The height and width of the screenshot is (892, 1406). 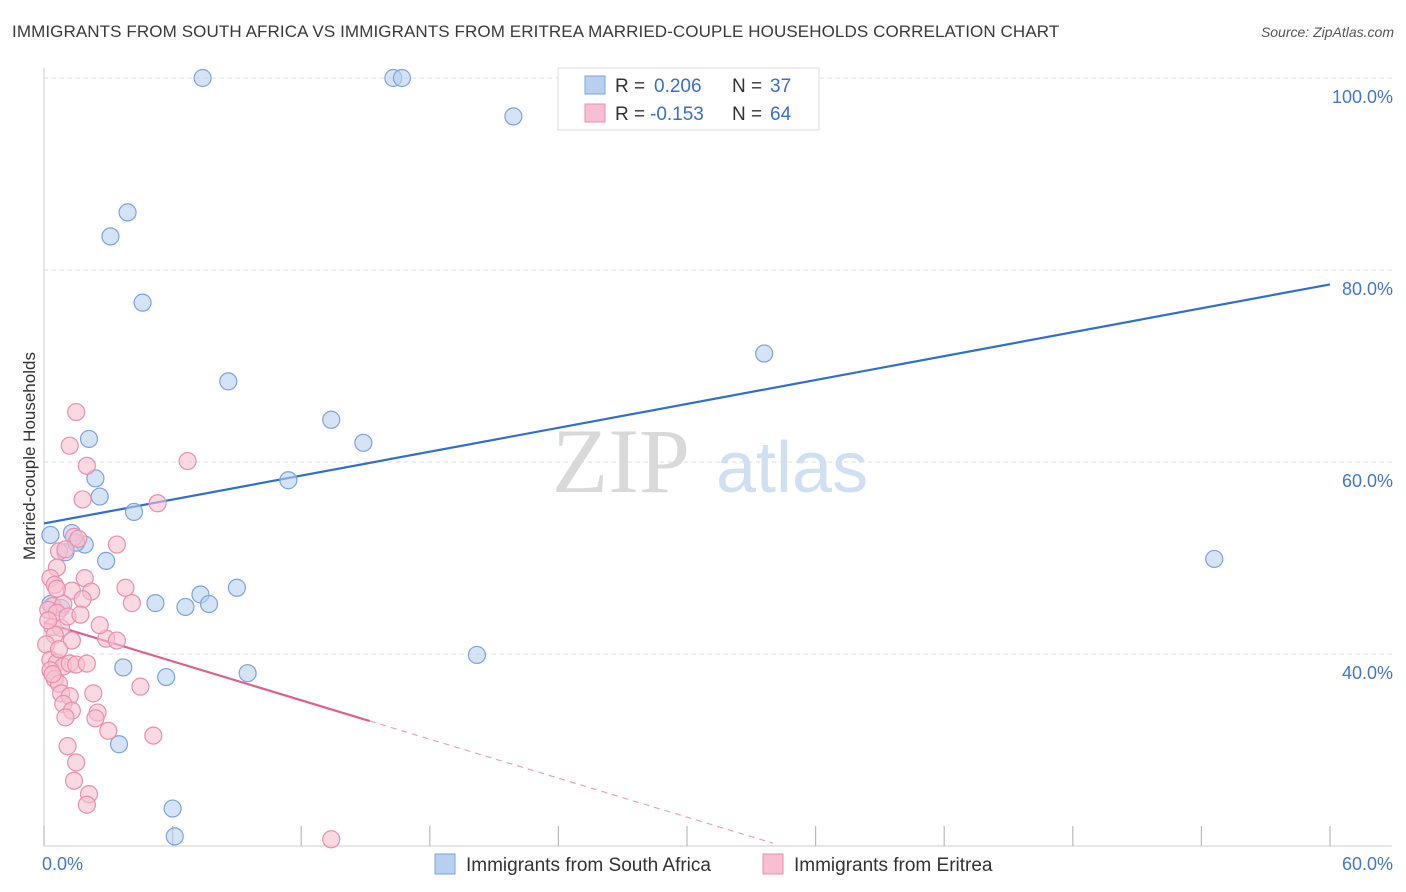 What do you see at coordinates (688, 99) in the screenshot?
I see `legend: R = 0.206 N = 37 R = -0.153 N = 64` at bounding box center [688, 99].